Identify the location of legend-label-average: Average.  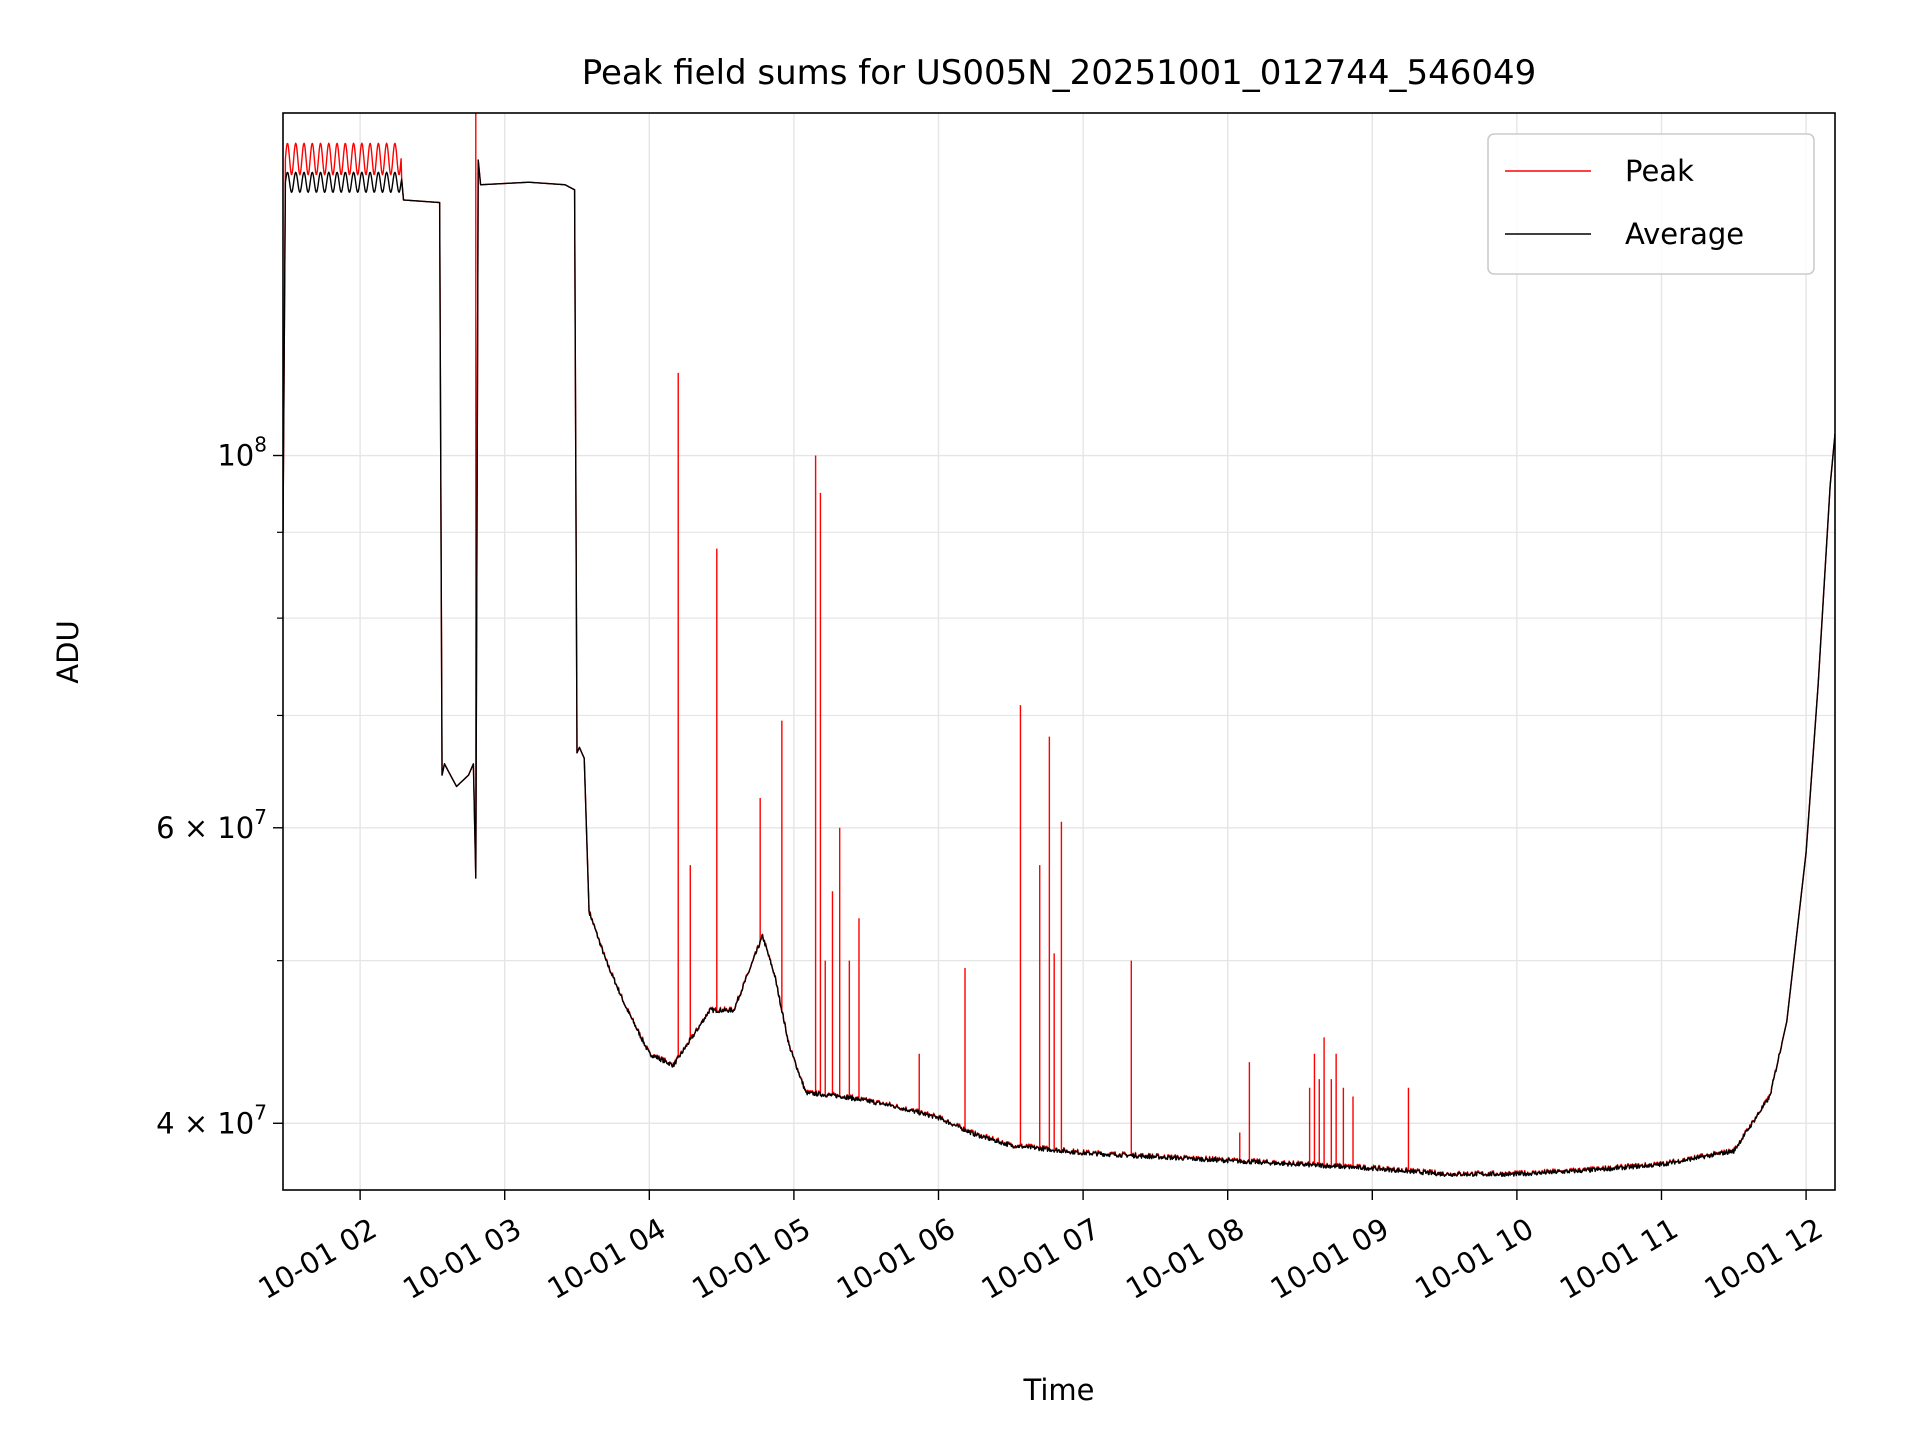
(1684, 234).